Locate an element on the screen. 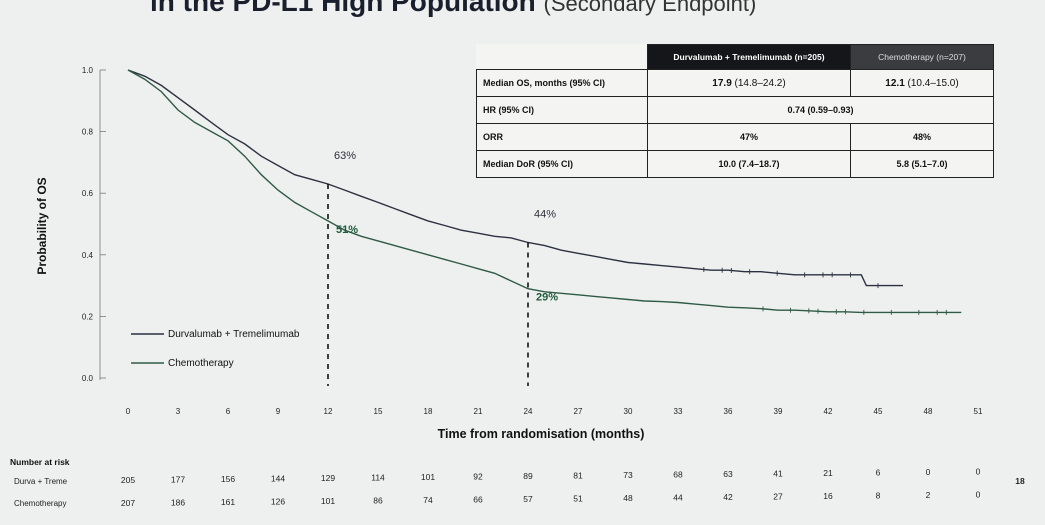  legend-label: Chemotherapy is located at coordinates (201, 363).